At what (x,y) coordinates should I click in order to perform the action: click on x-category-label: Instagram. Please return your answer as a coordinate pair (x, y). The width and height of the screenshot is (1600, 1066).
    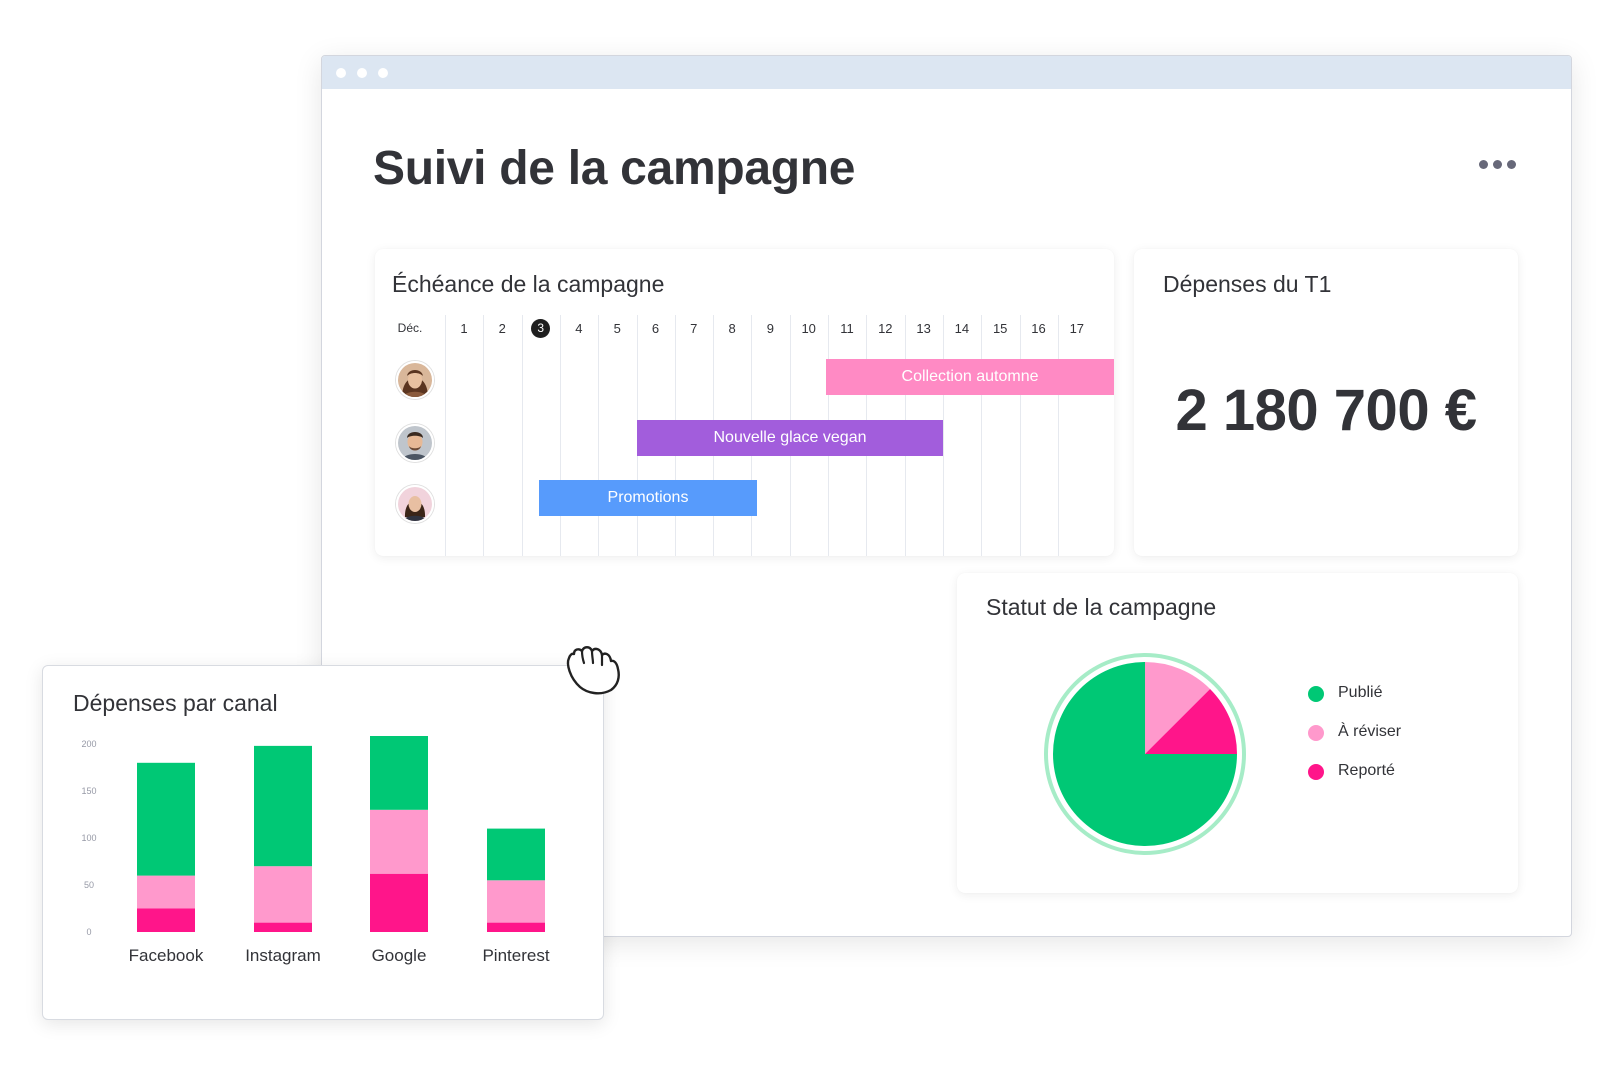
    Looking at the image, I should click on (283, 955).